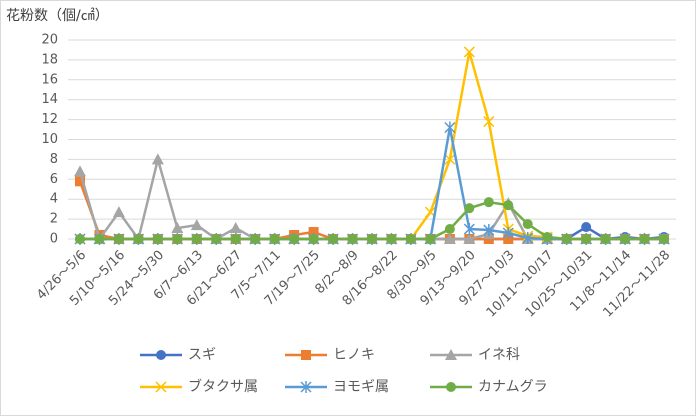  What do you see at coordinates (49, 99) in the screenshot?
I see `y-tick-label: 14` at bounding box center [49, 99].